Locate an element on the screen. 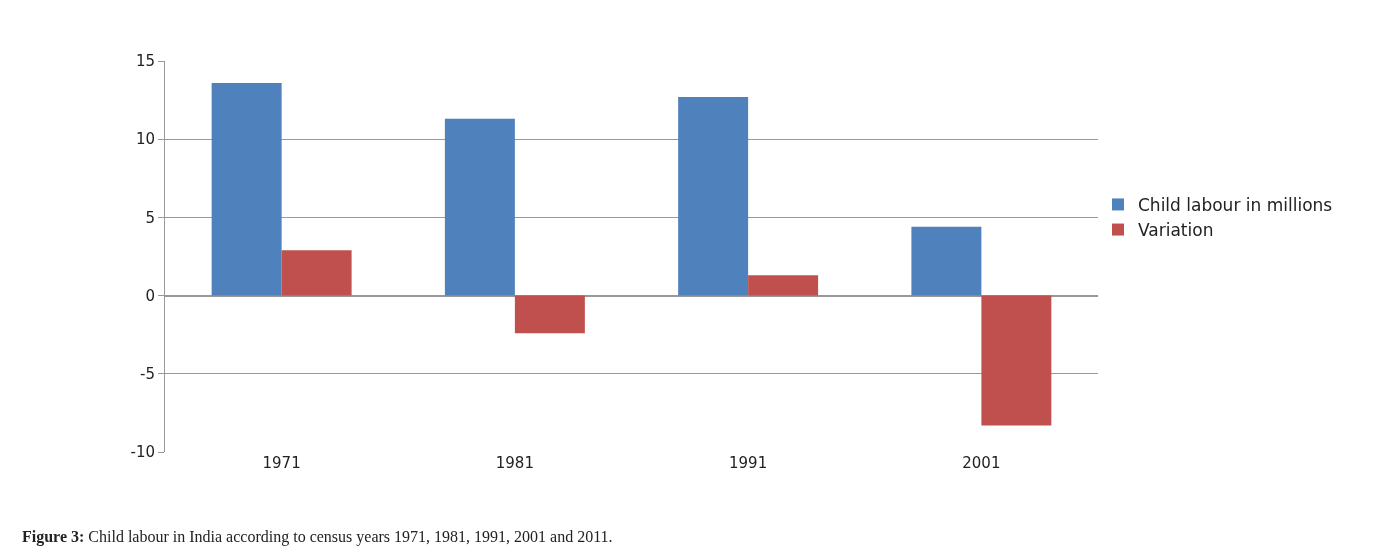  legend-label: Variation is located at coordinates (1176, 230).